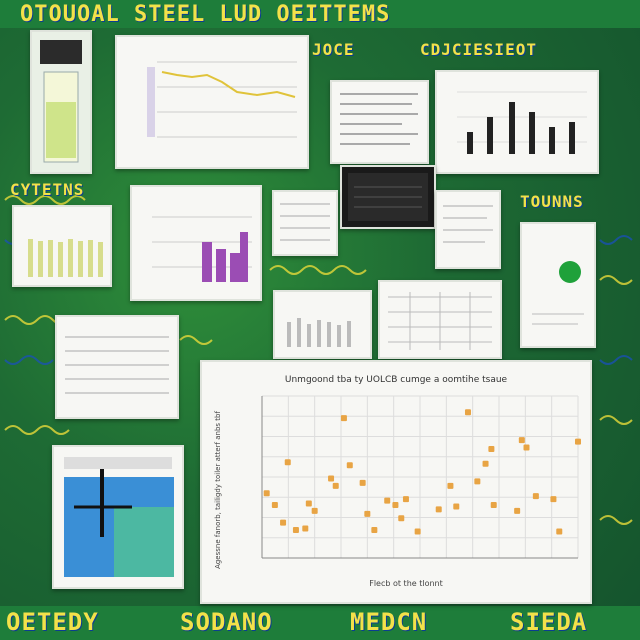  Describe the element at coordinates (333, 49) in the screenshot. I see `banner-center-small-text: JOCE` at that location.